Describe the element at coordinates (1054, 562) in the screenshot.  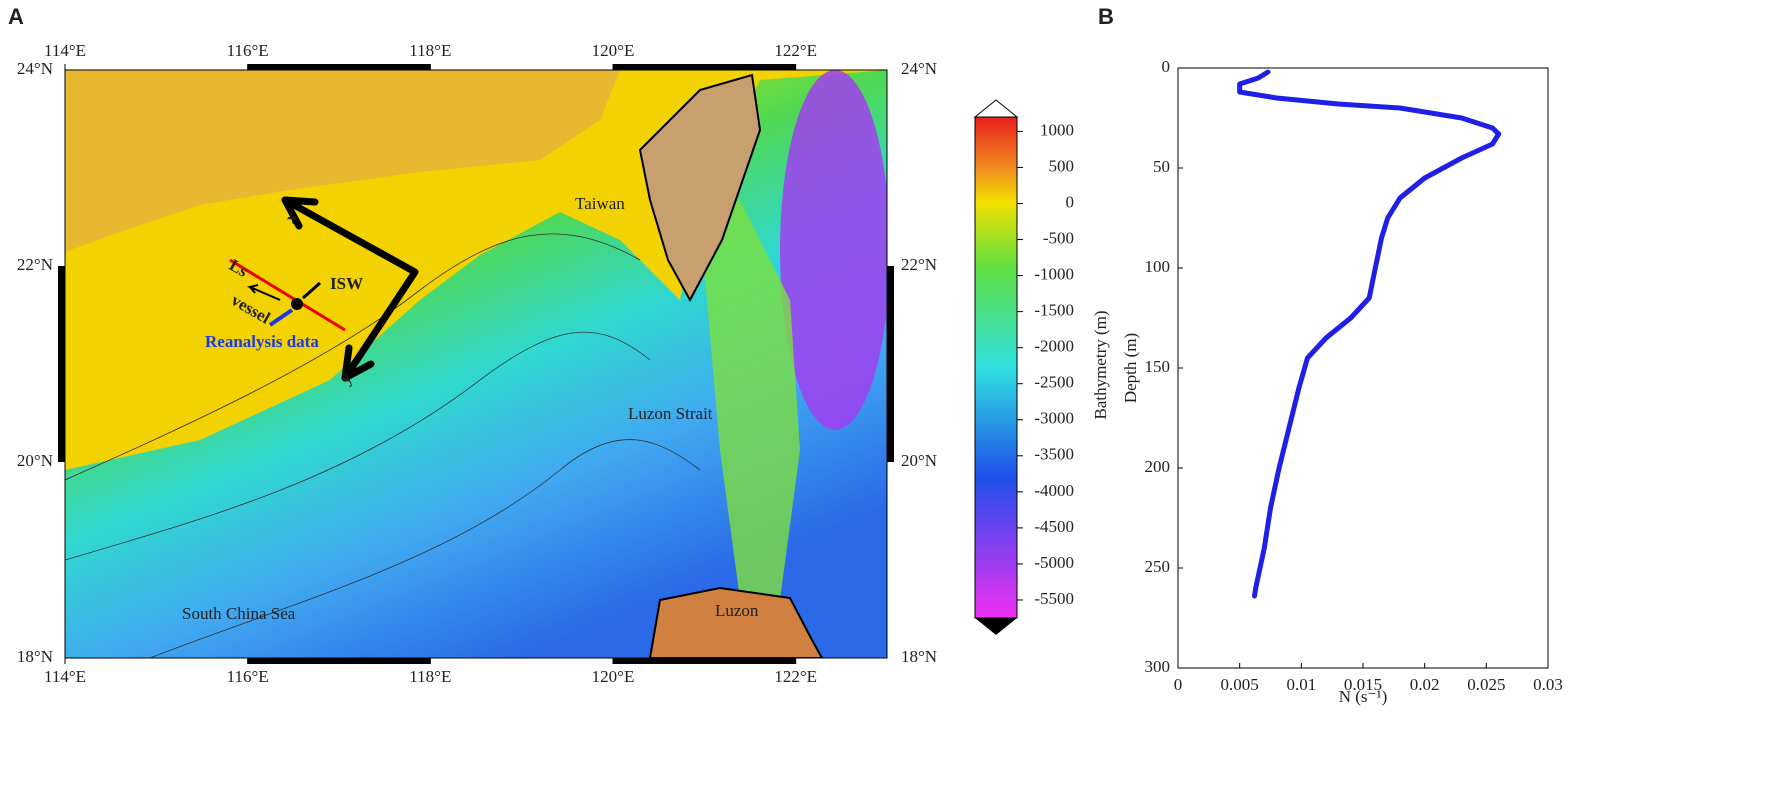
I see `colorbar-tick-label: -5000` at that location.